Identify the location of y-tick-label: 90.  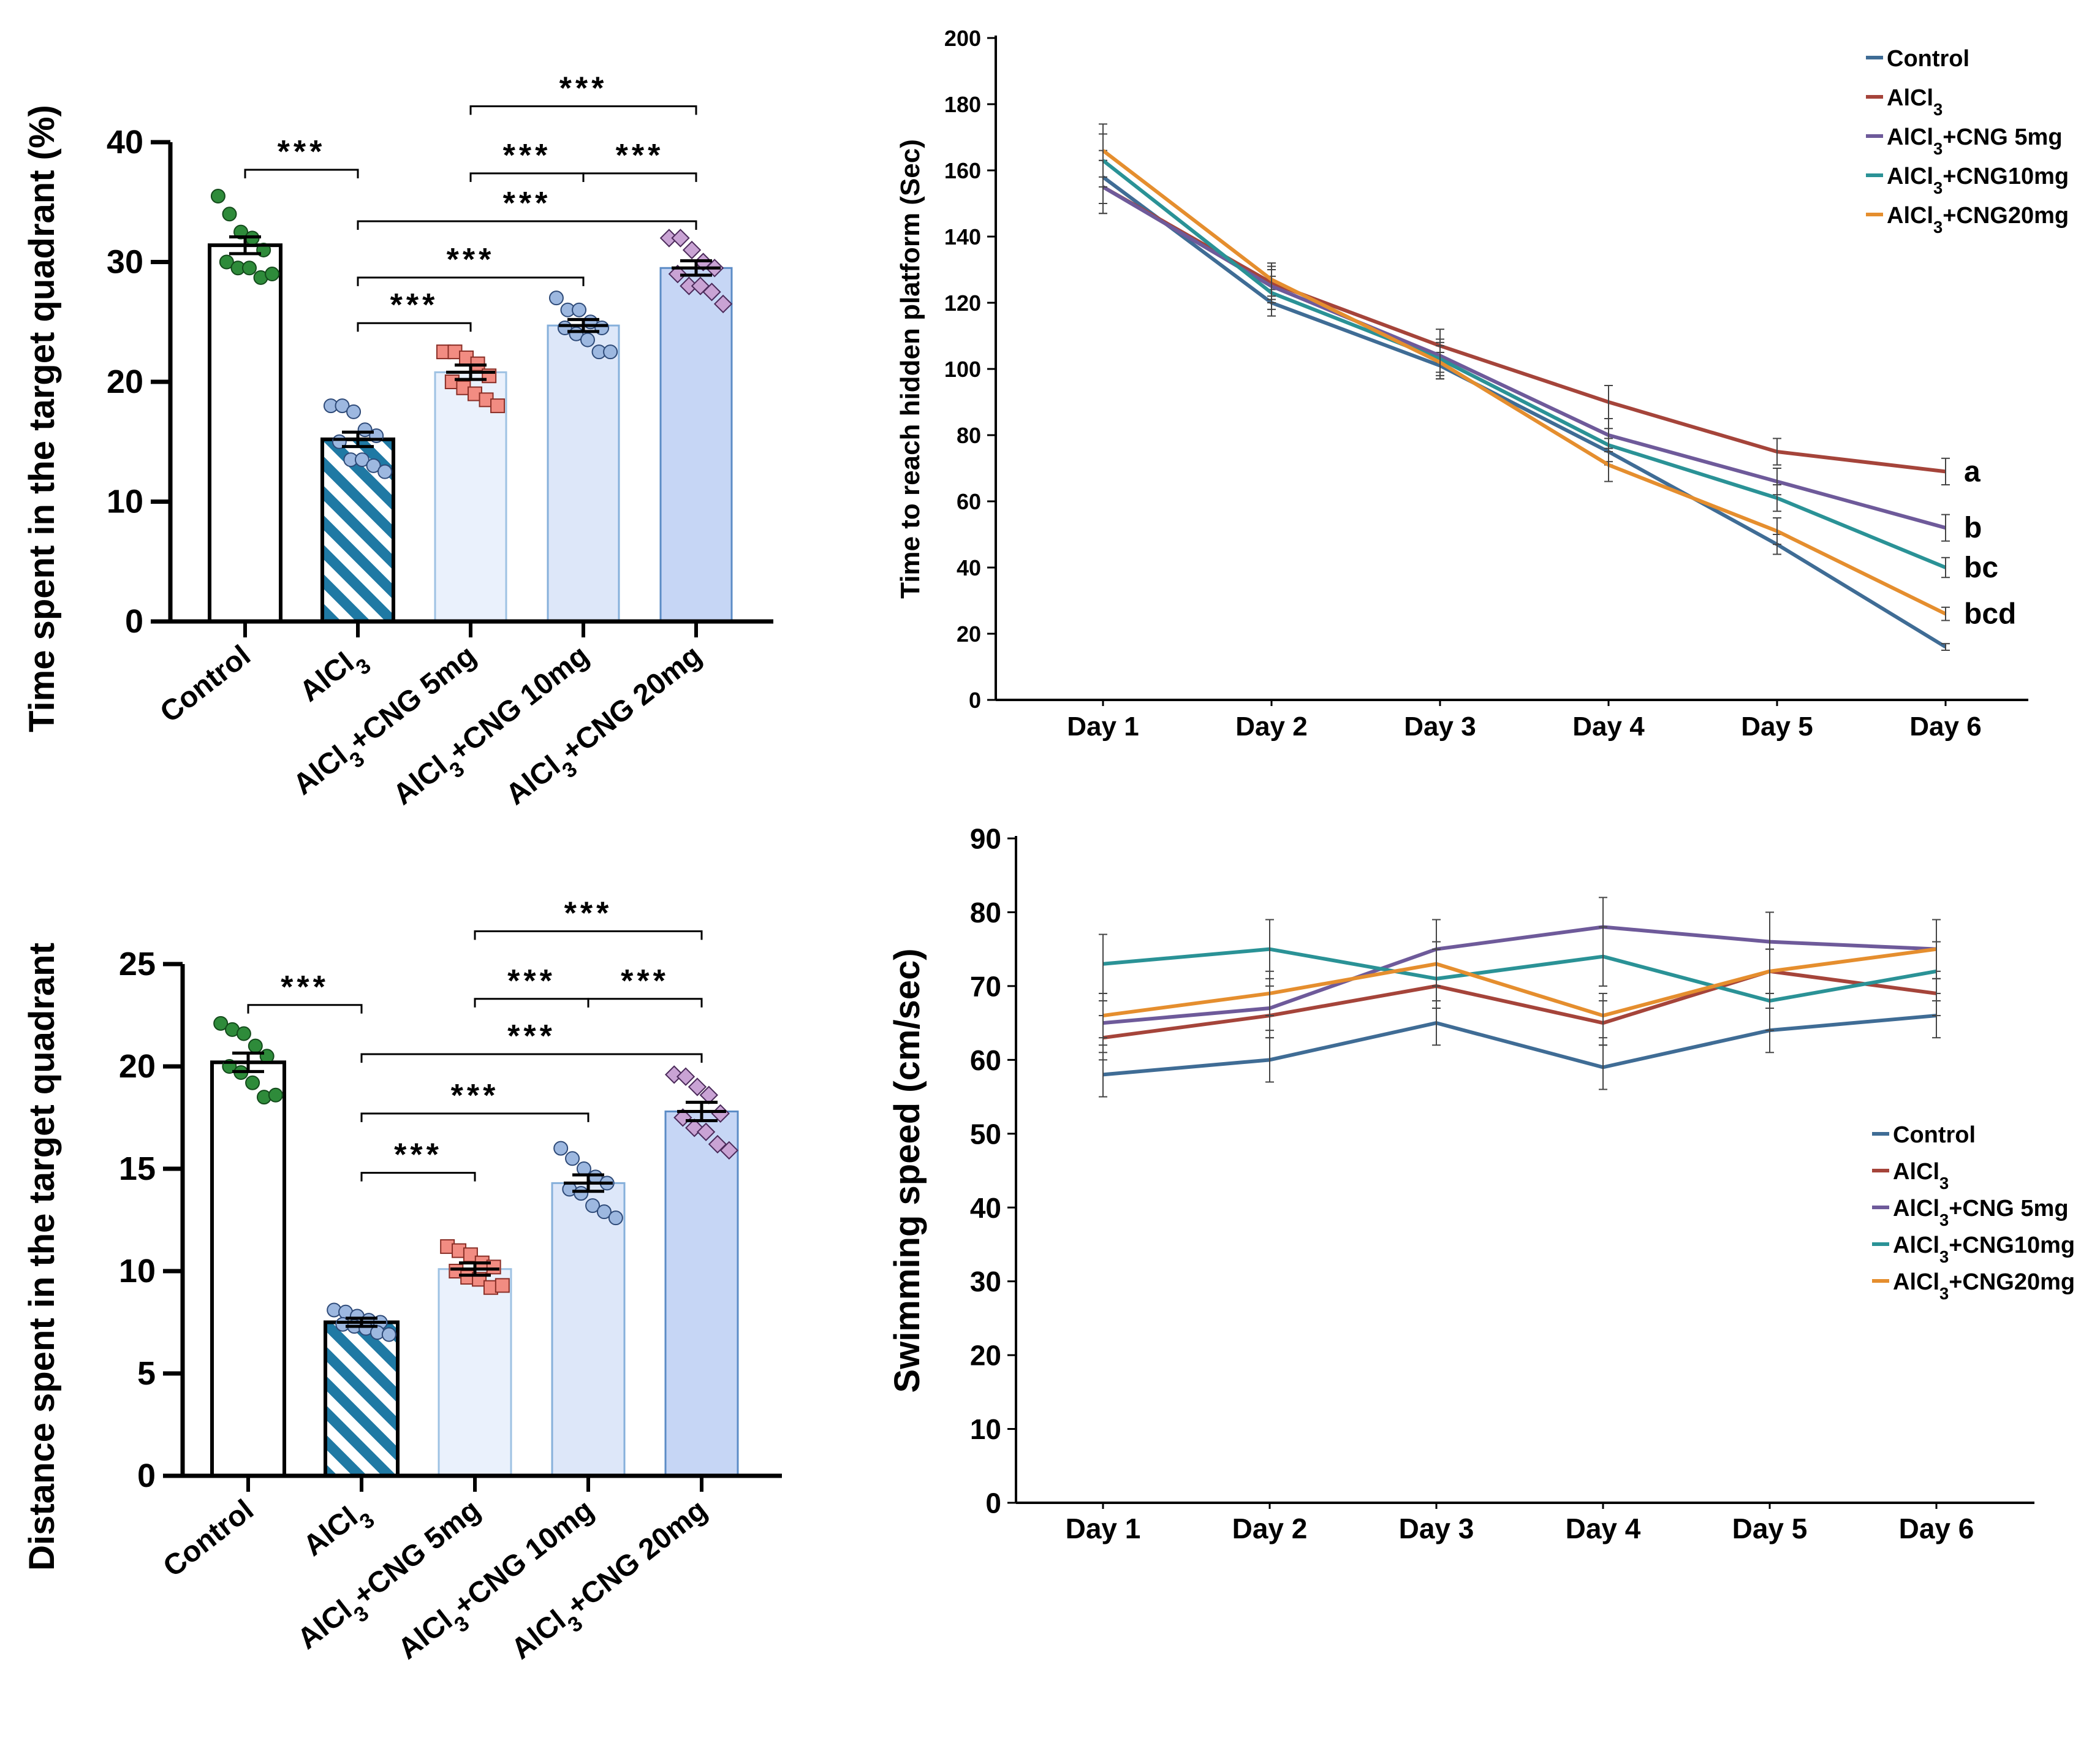
(985, 839).